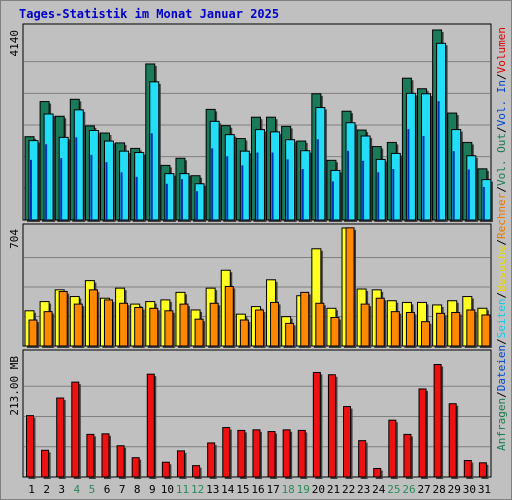 This screenshot has height=500, width=512. Describe the element at coordinates (501, 319) in the screenshot. I see `legend-item: Seiten` at that location.